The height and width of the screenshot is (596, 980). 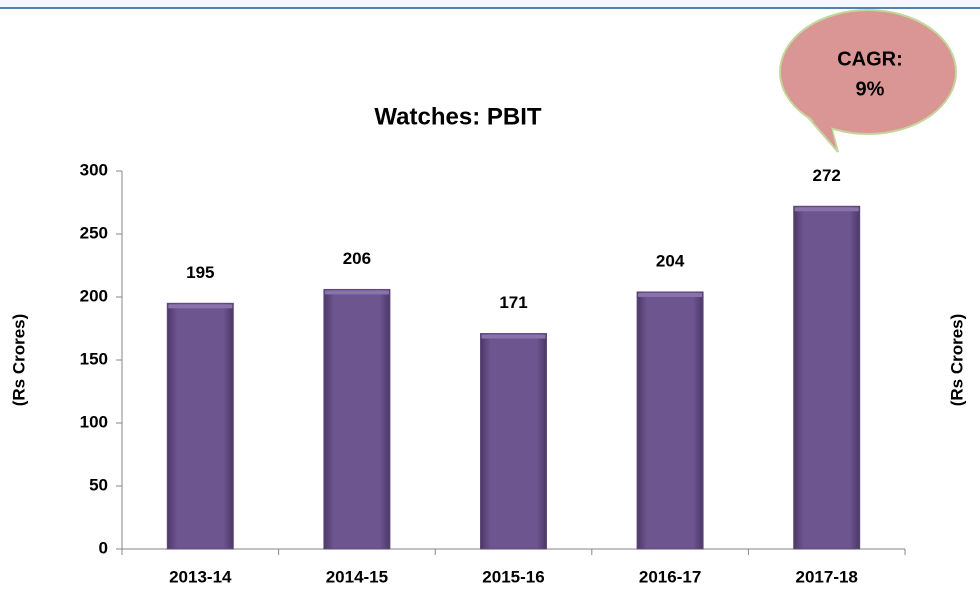 What do you see at coordinates (490, 4) in the screenshot?
I see `top-band` at bounding box center [490, 4].